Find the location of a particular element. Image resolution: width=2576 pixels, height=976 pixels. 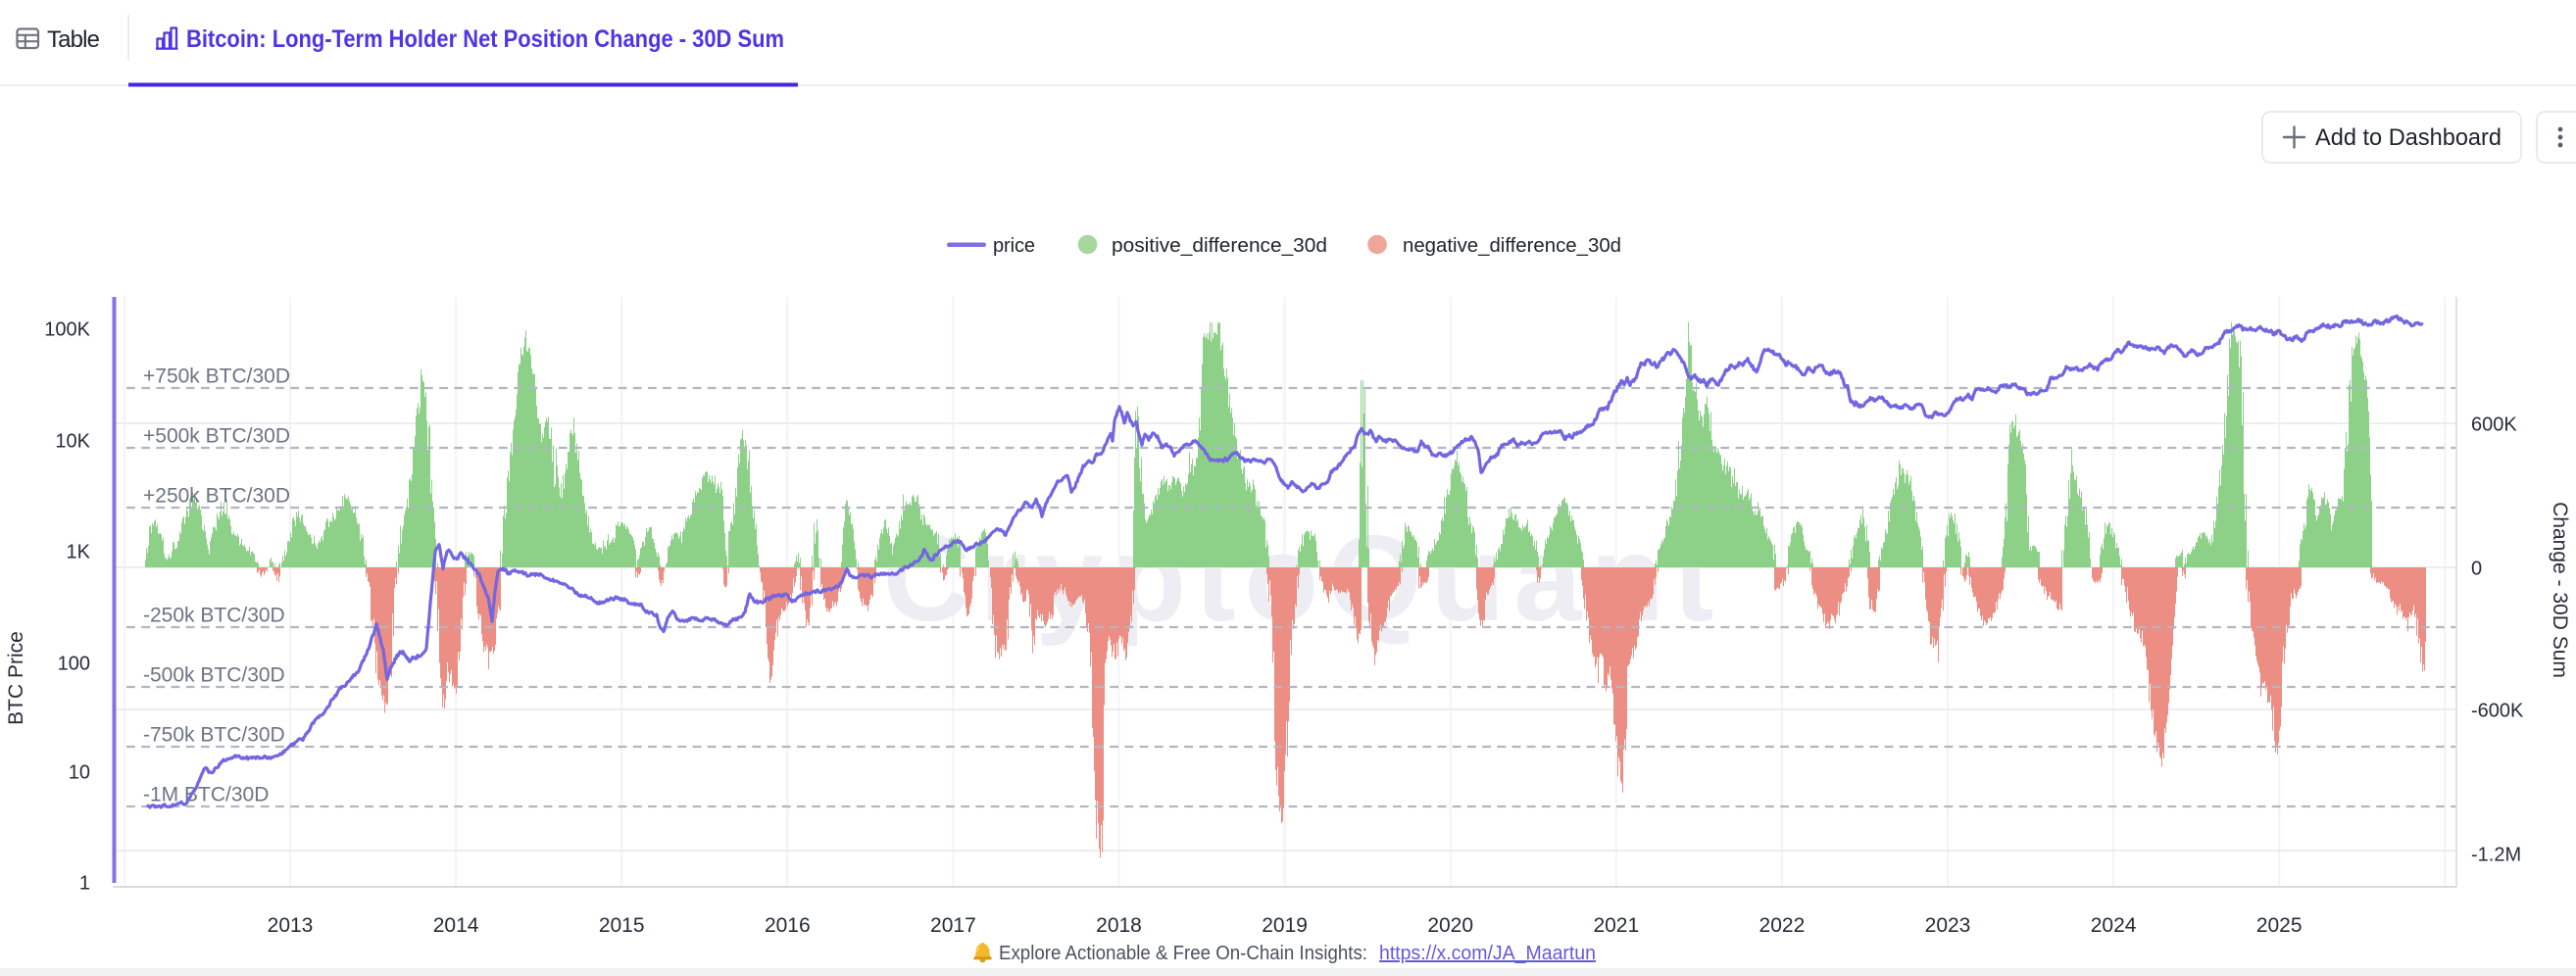

svg-text: 0 is located at coordinates (2476, 568).